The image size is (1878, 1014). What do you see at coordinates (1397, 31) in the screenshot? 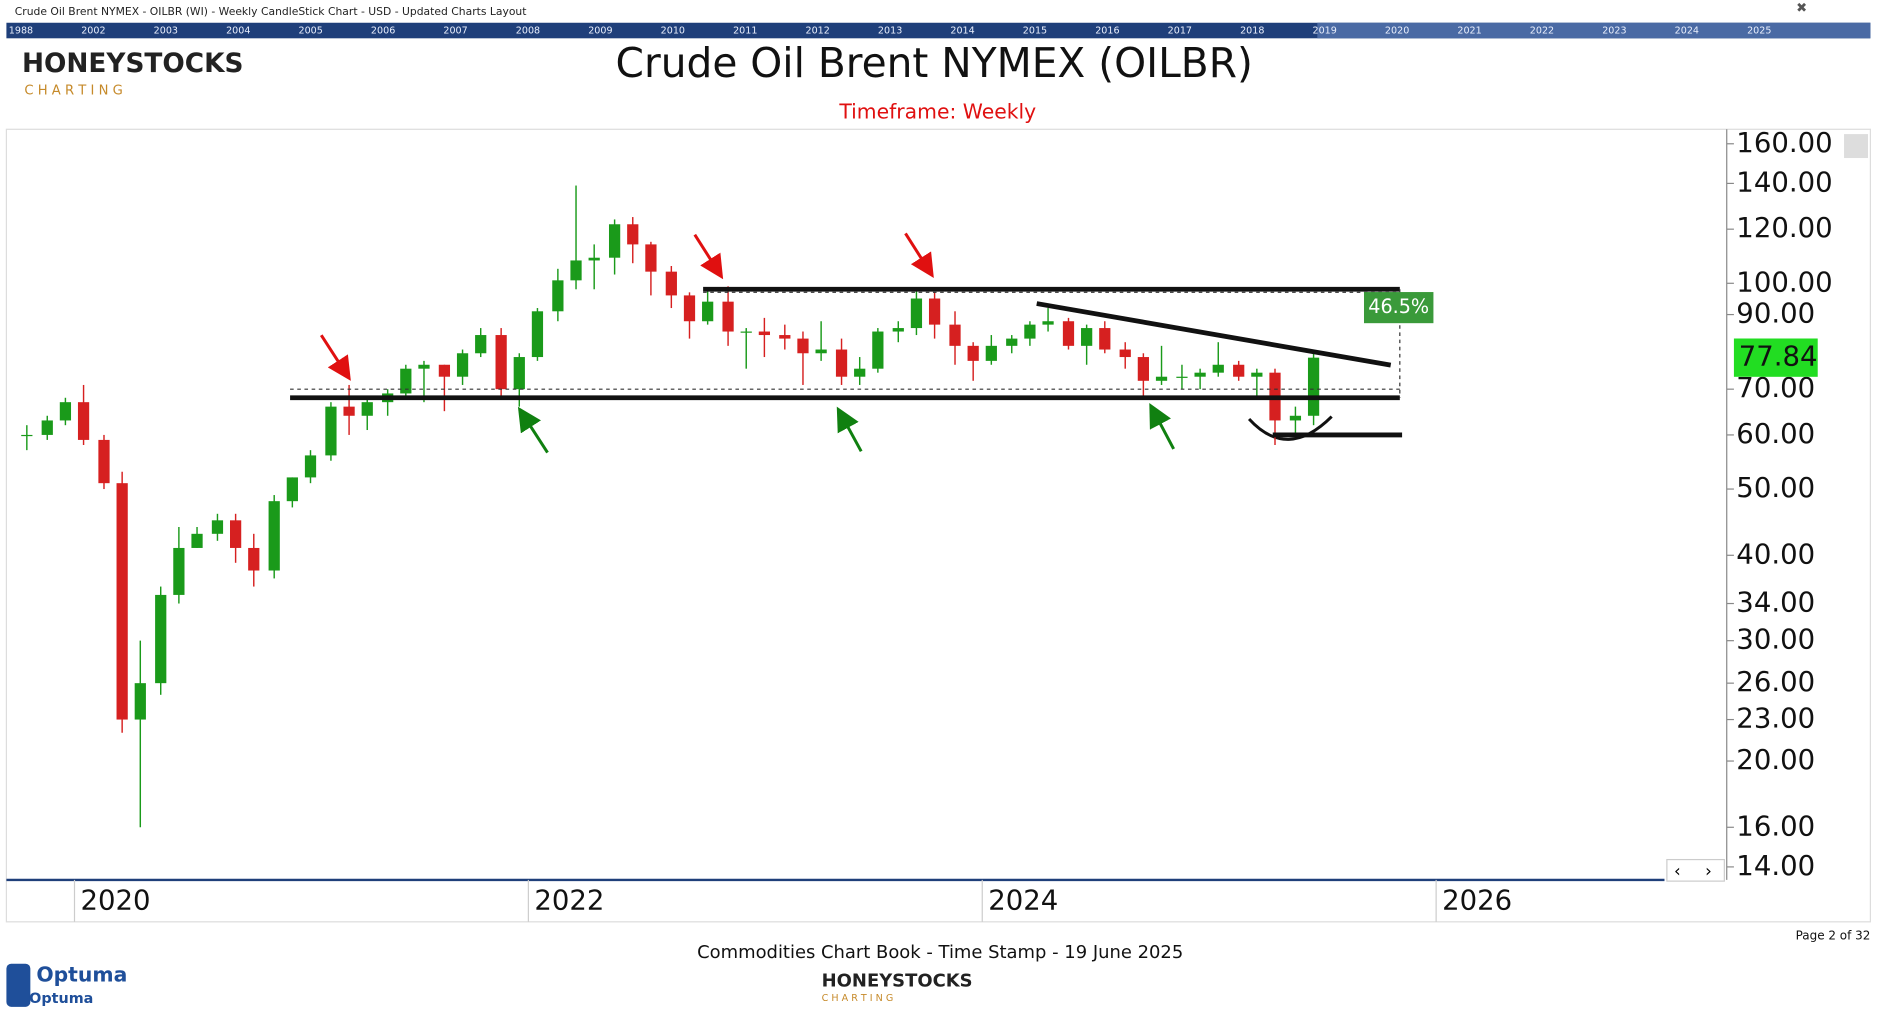
I see `timeline-label: 2020` at bounding box center [1397, 31].